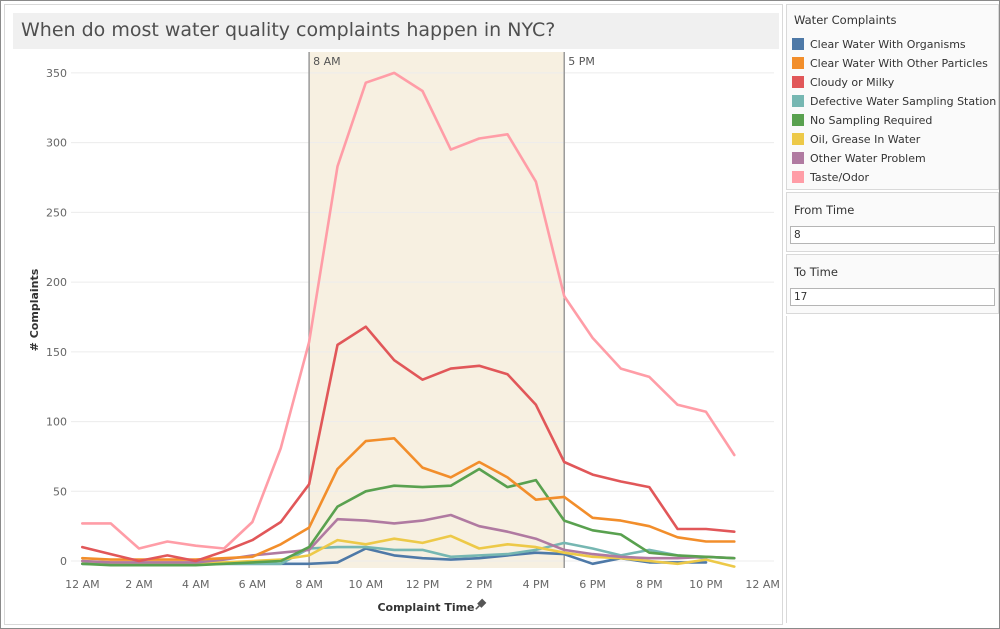  Describe the element at coordinates (892, 469) in the screenshot. I see `side-empty-area` at that location.